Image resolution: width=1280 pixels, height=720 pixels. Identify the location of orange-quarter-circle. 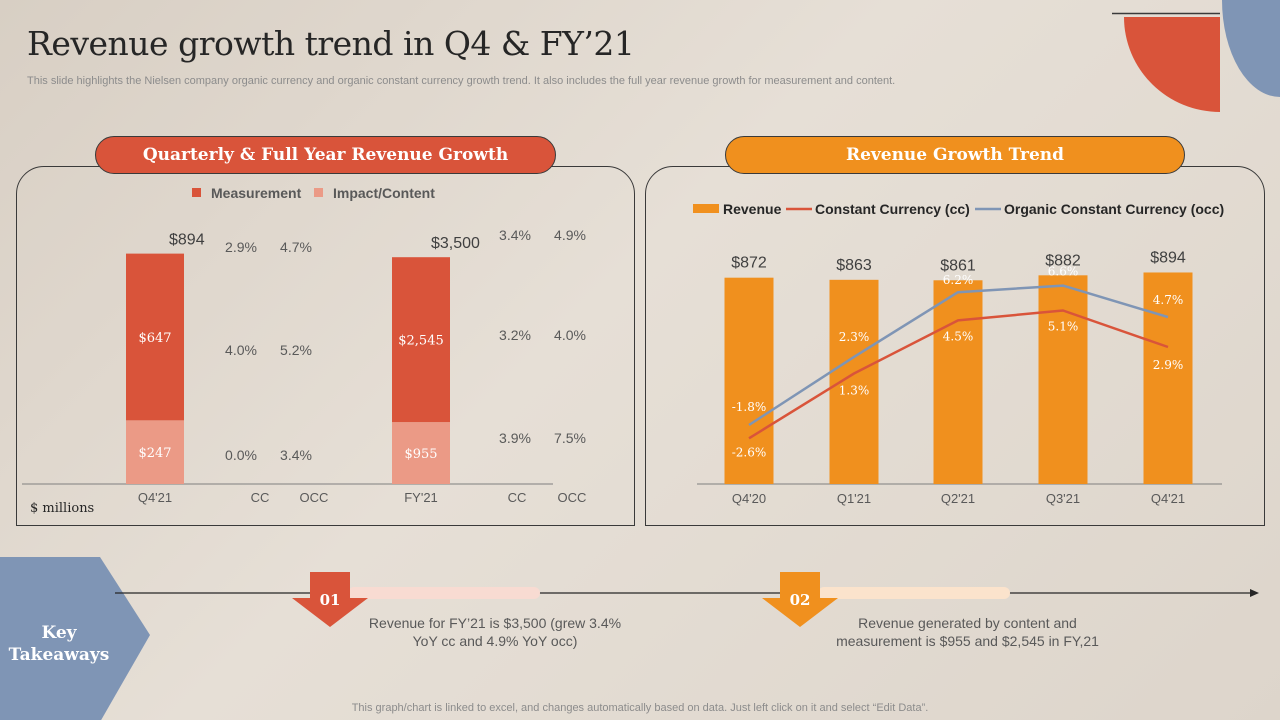
(1172, 64).